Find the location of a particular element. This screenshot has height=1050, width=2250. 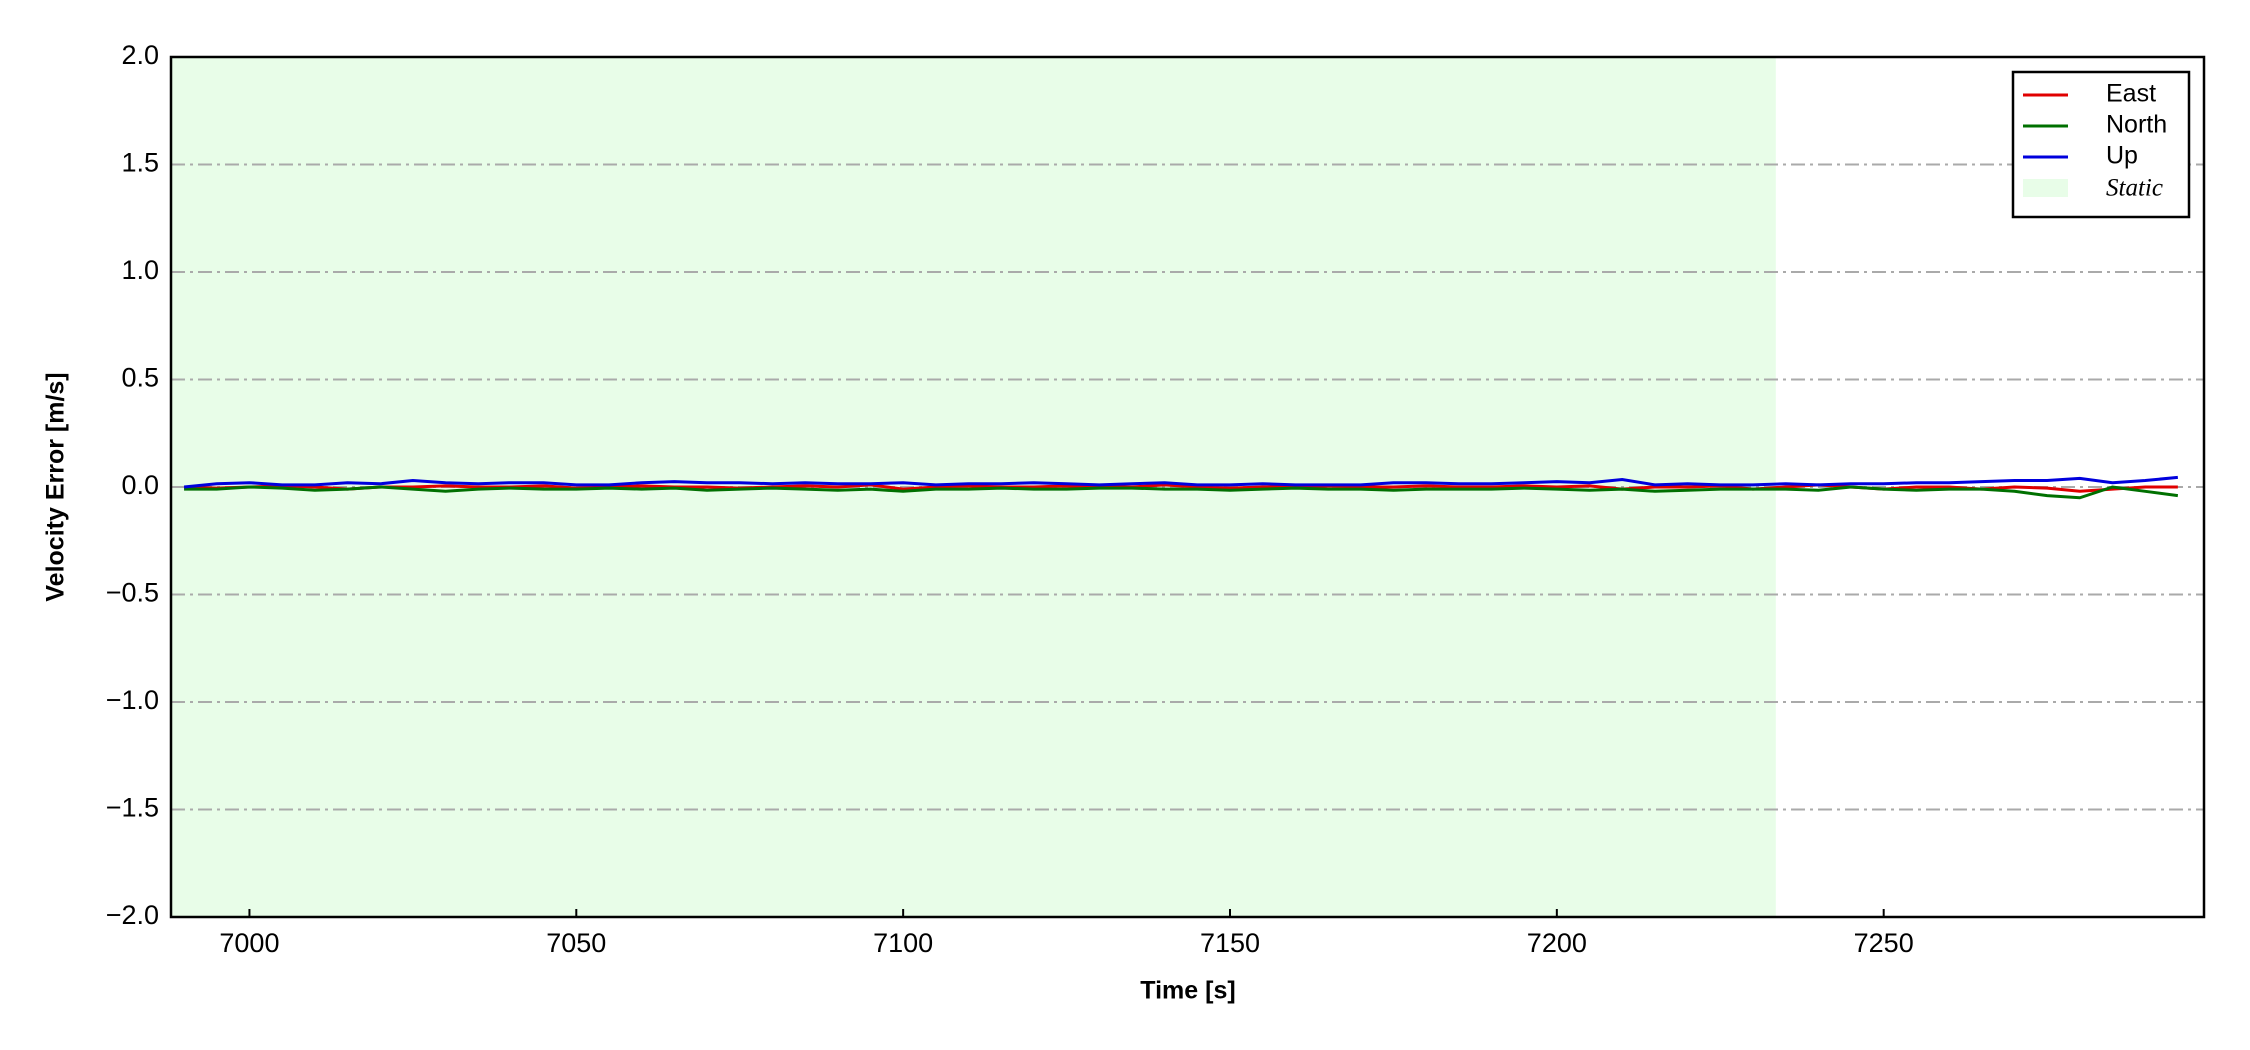

x-tick-label: 7150 is located at coordinates (1230, 943).